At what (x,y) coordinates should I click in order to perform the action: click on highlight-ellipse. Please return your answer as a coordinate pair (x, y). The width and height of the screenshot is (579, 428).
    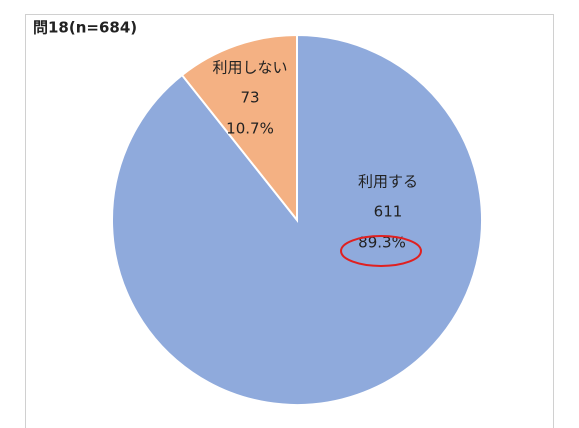
    Looking at the image, I should click on (381, 251).